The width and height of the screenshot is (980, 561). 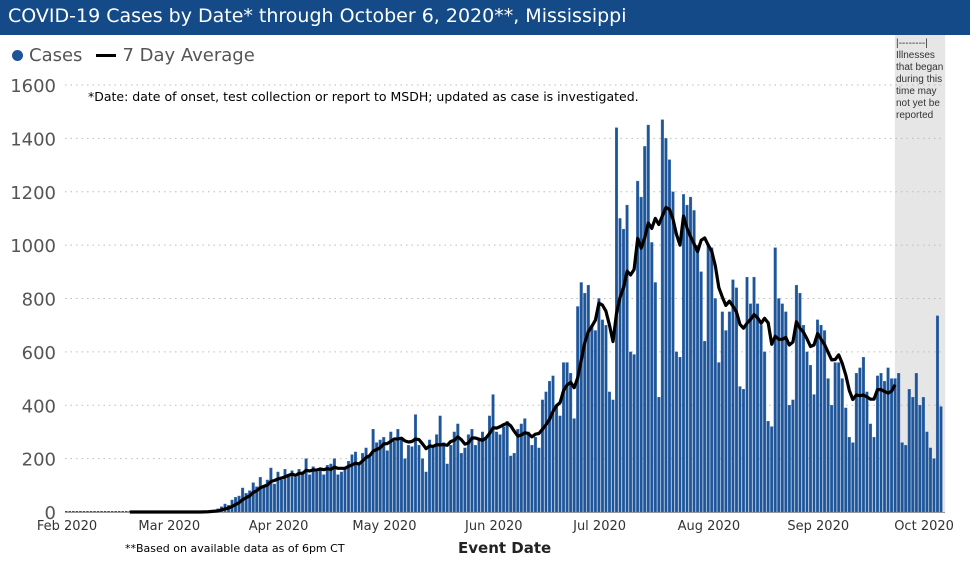 I want to click on x-tick-label: Oct 2020, so click(x=924, y=526).